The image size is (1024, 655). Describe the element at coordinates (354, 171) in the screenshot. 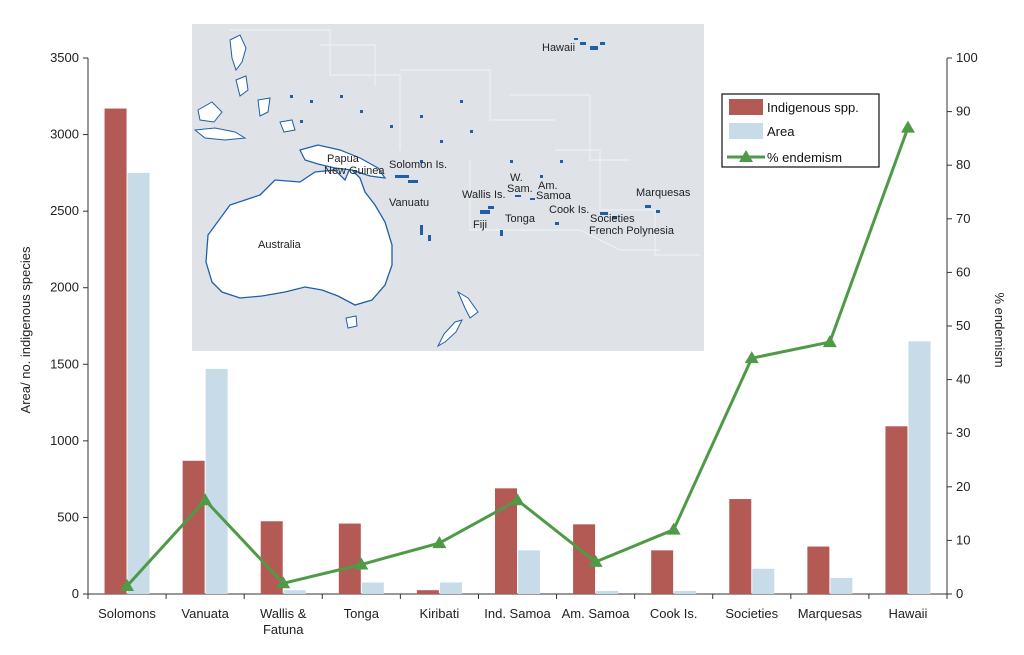

I see `map-label-new-guinea: New Guinea` at that location.